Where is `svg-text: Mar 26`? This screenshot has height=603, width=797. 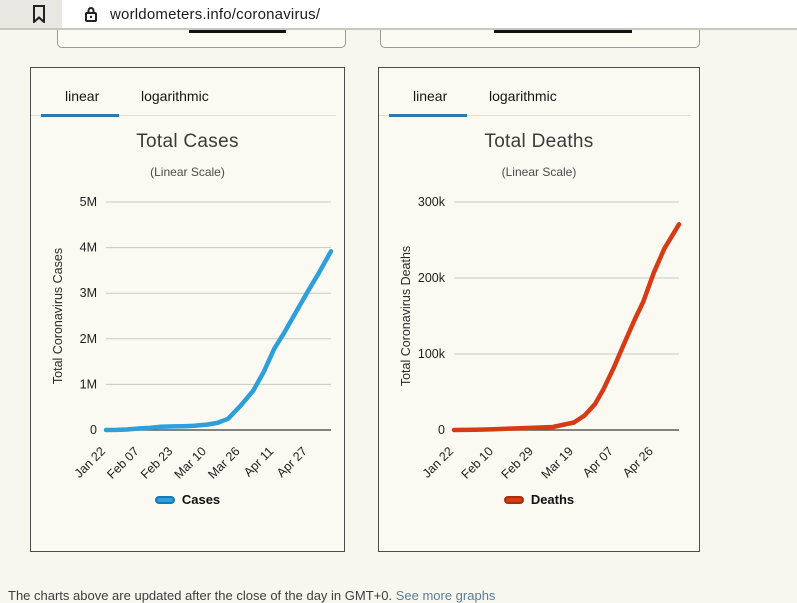 svg-text: Mar 26 is located at coordinates (223, 462).